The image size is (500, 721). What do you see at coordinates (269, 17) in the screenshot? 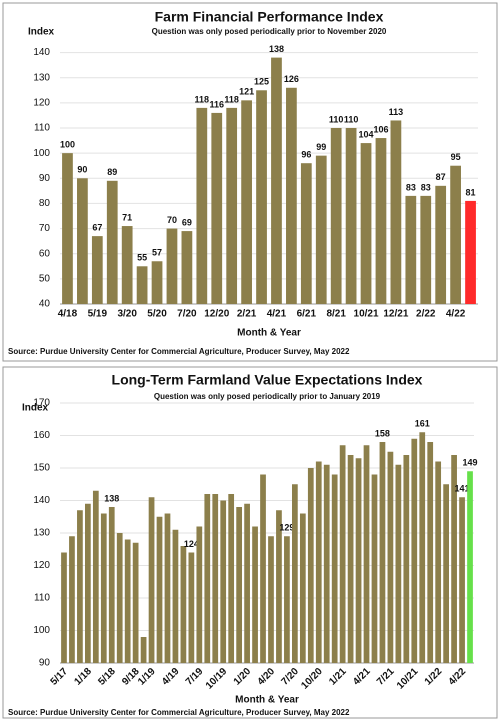
I see `chart-title: Farm Financial Performance Index` at bounding box center [269, 17].